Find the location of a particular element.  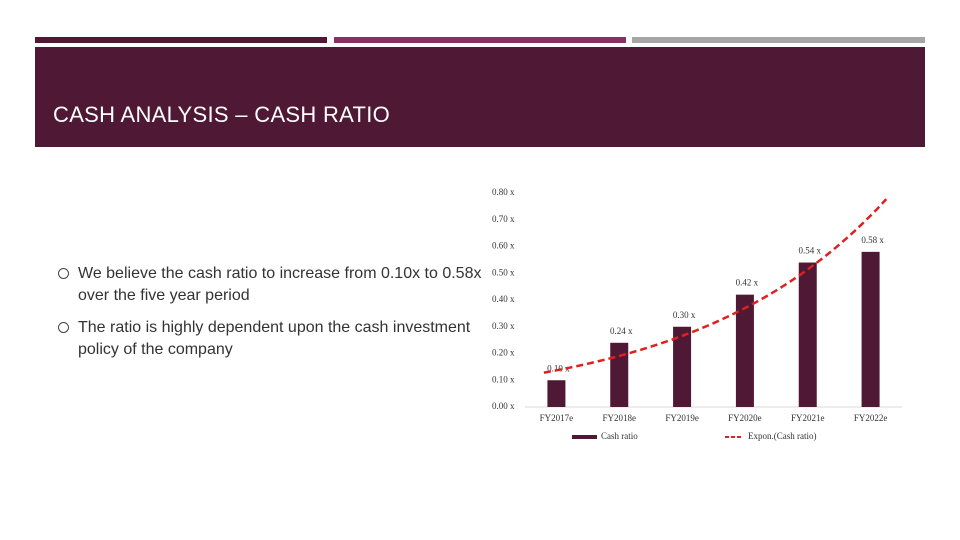

slide-title: CASH ANALYSIS – CASH RATIO is located at coordinates (222, 114).